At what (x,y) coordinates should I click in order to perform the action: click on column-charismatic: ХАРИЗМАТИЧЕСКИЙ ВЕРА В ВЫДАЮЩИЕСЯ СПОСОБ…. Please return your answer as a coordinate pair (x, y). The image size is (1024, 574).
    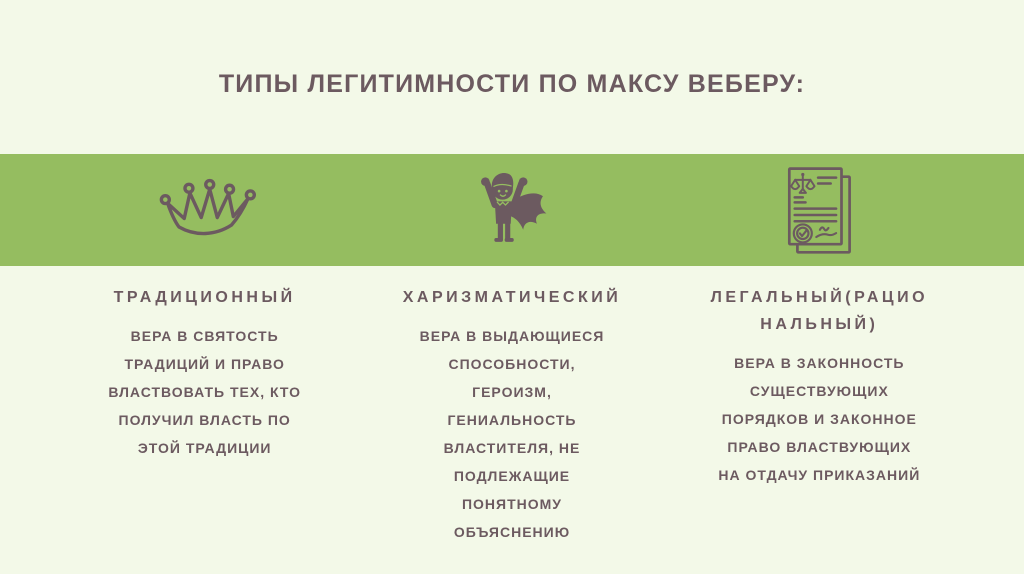
    Looking at the image, I should click on (511, 415).